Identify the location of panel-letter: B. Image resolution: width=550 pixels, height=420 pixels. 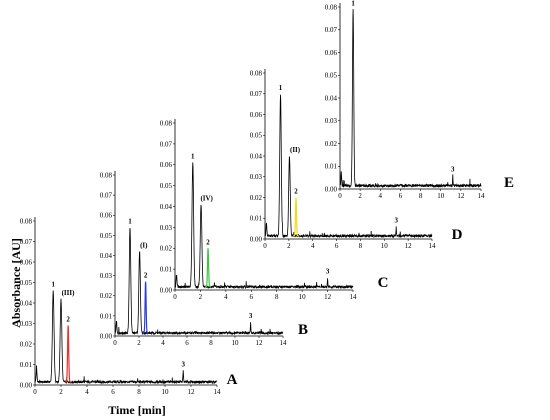
(303, 330).